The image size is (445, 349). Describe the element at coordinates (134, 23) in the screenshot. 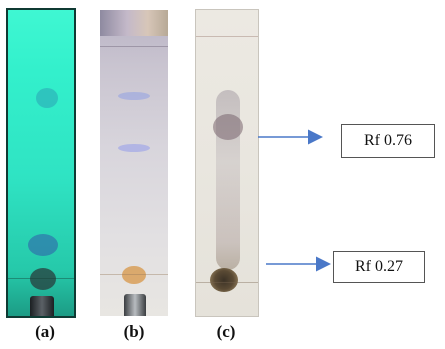

I see `plate-top-shading` at that location.